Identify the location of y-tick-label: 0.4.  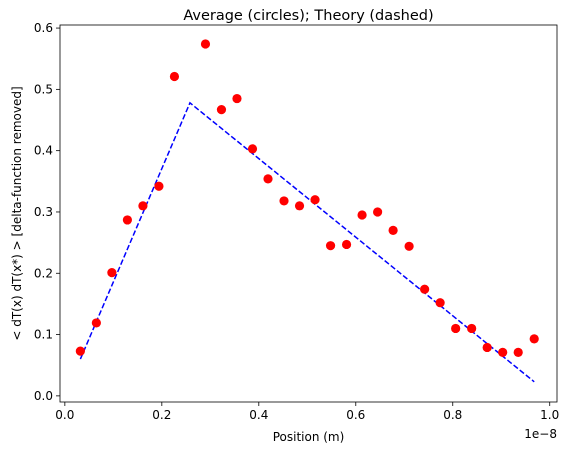
(43, 151).